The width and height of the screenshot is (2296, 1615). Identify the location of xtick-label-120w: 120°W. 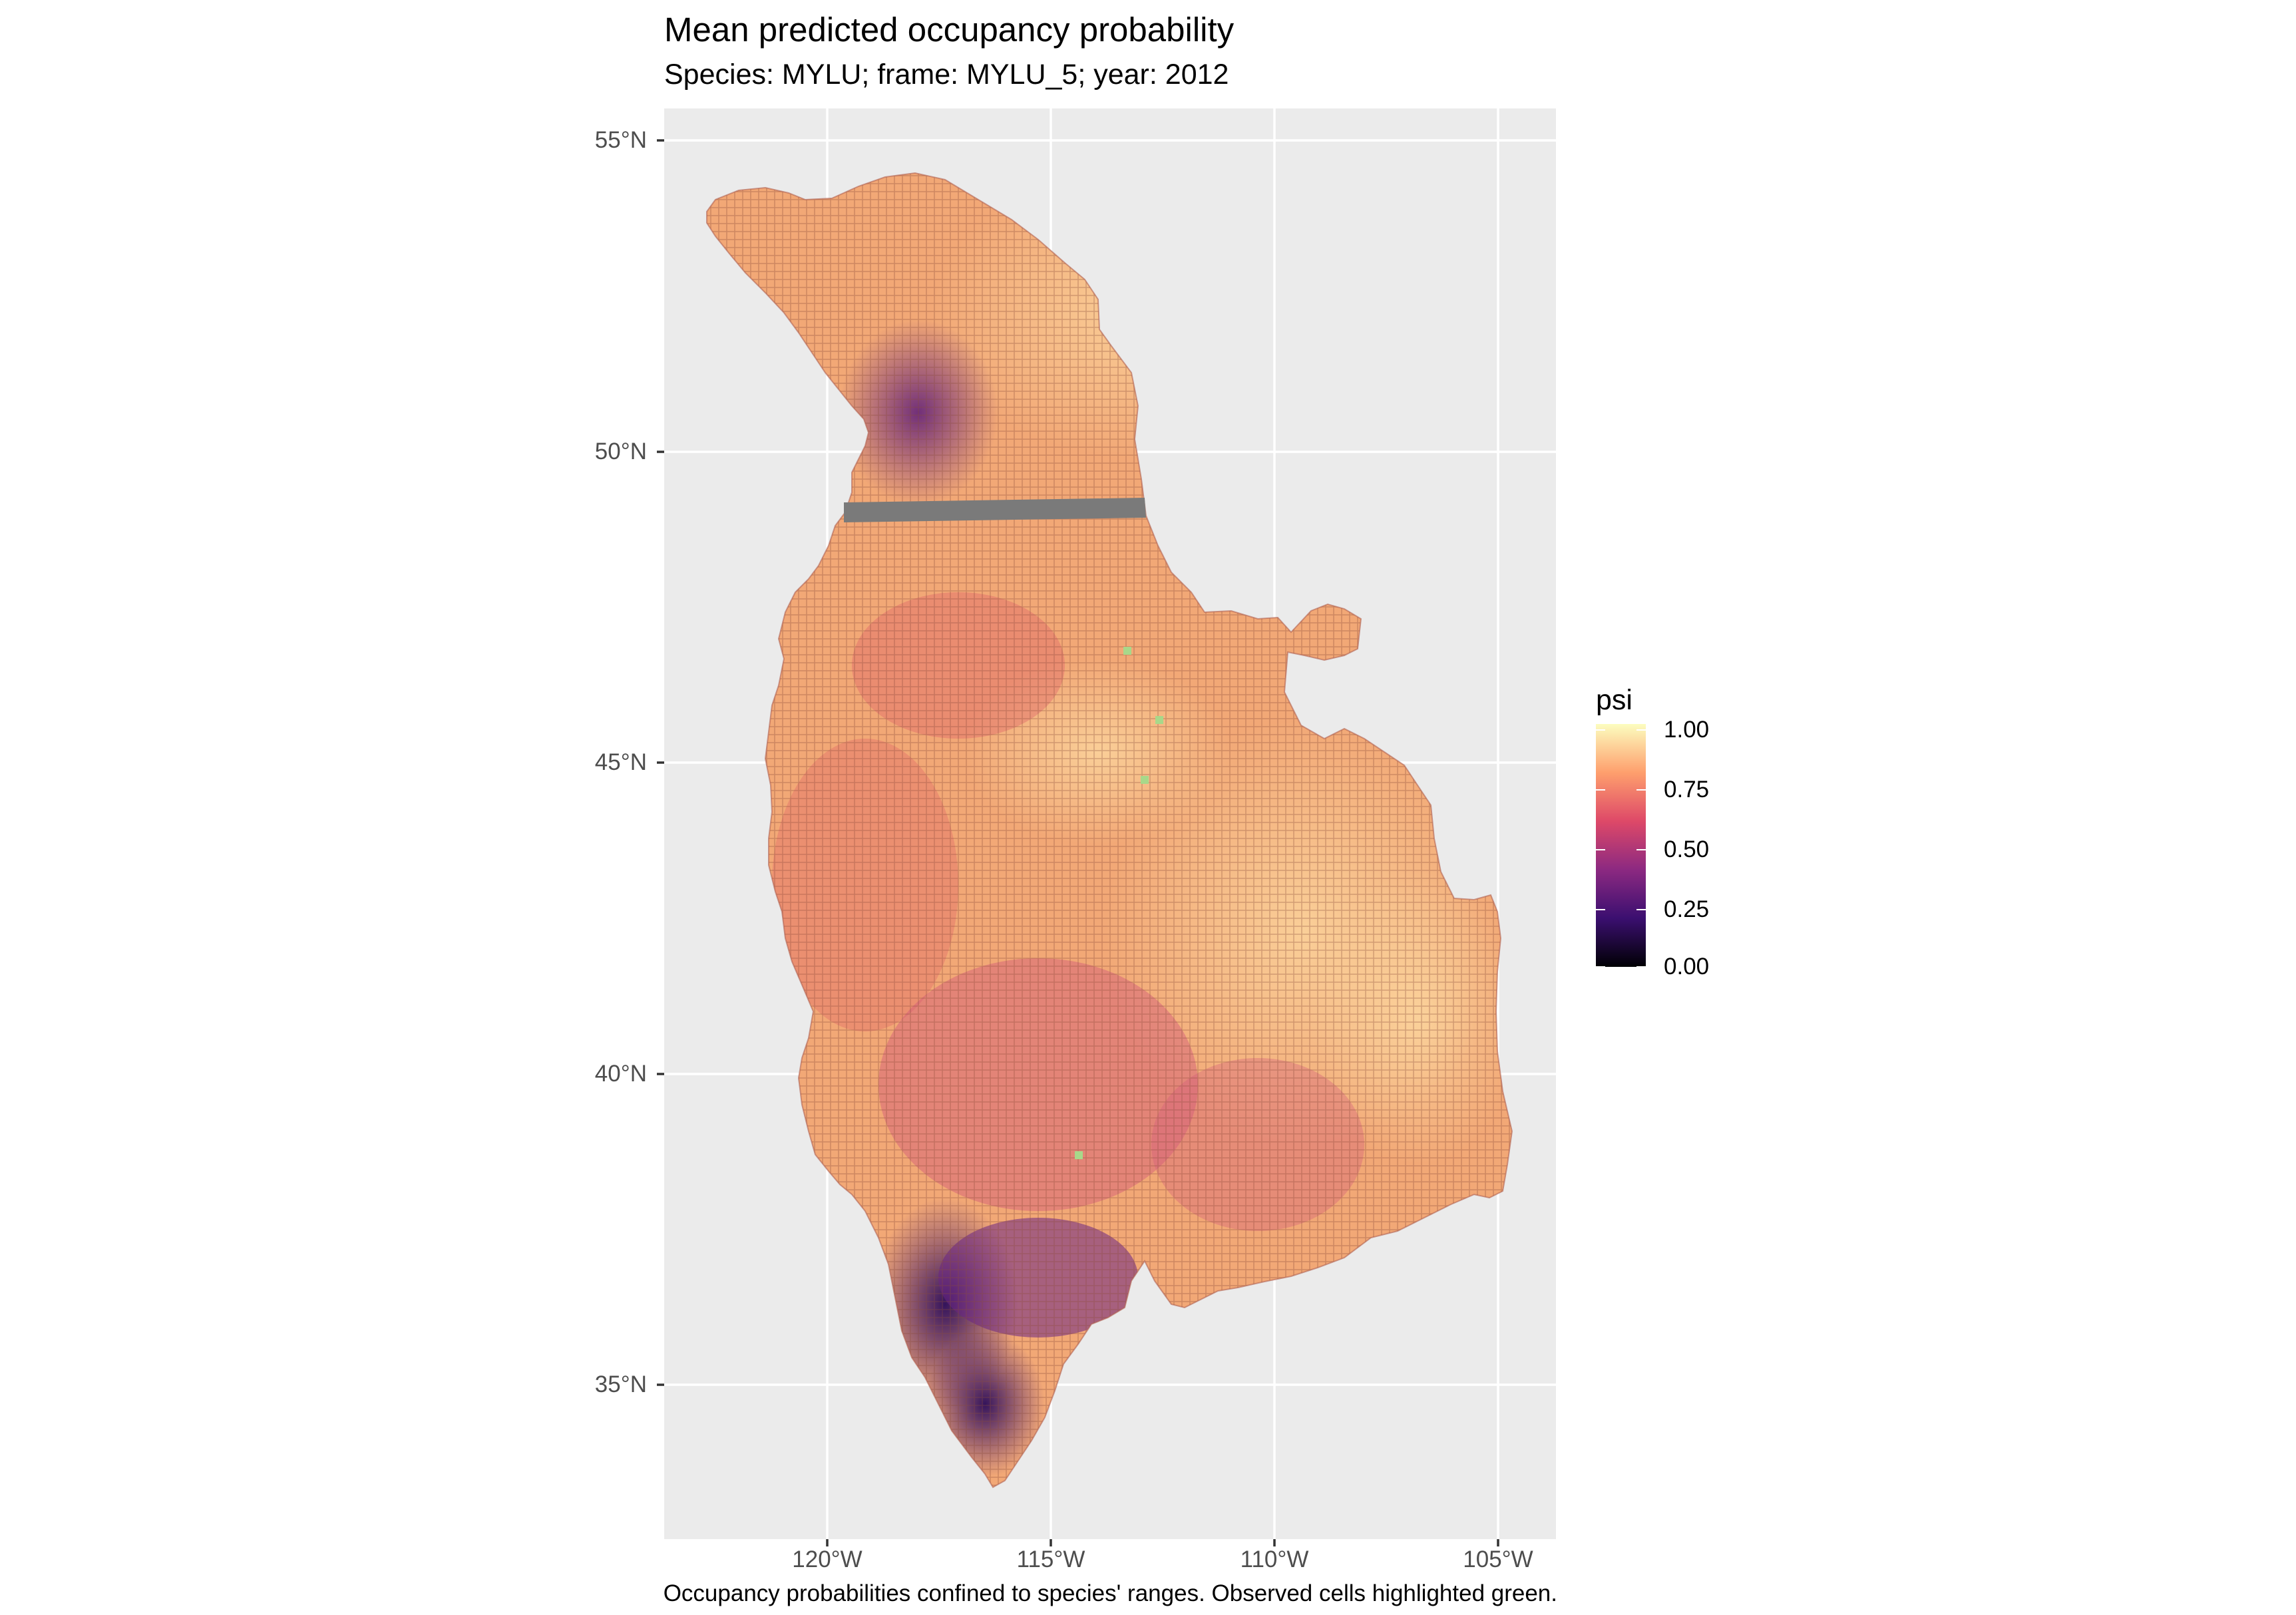
(827, 1559).